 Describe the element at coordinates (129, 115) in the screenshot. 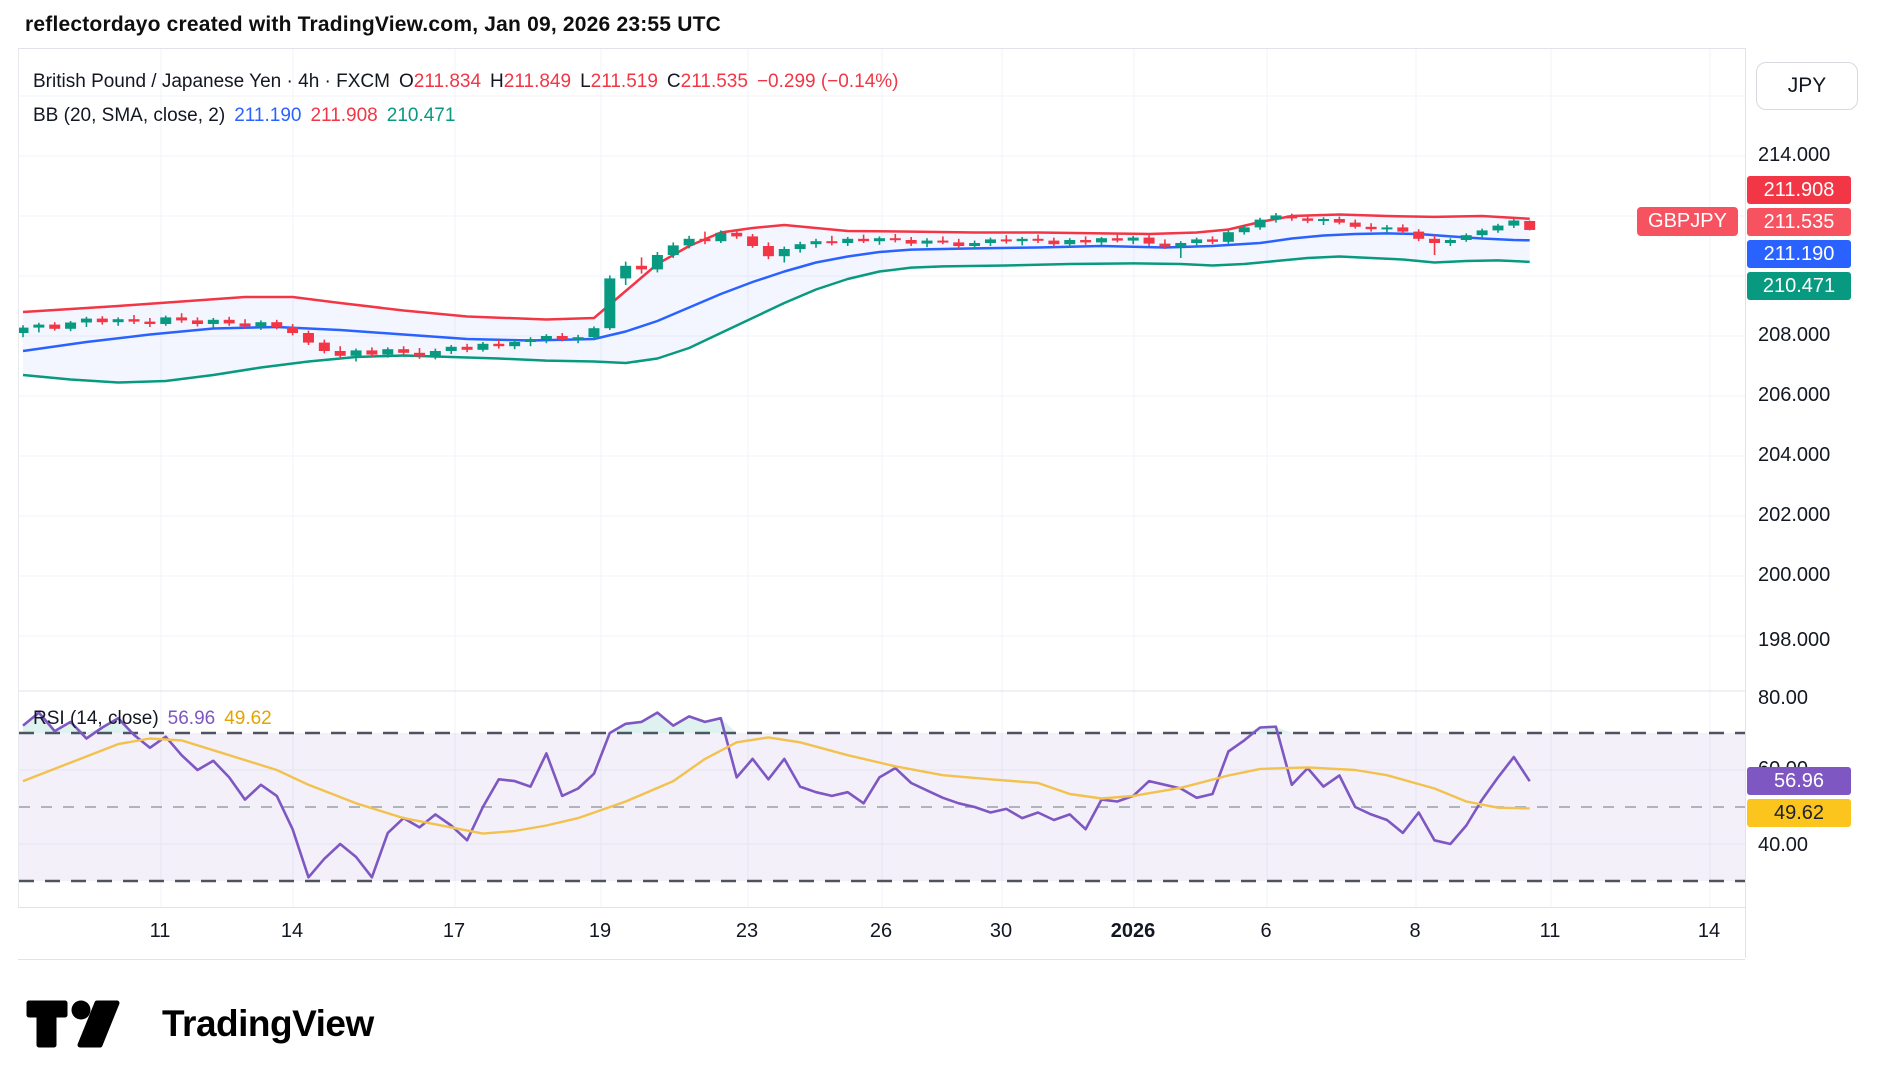

I see `bb-title: BB (20, SMA, close, 2)` at that location.